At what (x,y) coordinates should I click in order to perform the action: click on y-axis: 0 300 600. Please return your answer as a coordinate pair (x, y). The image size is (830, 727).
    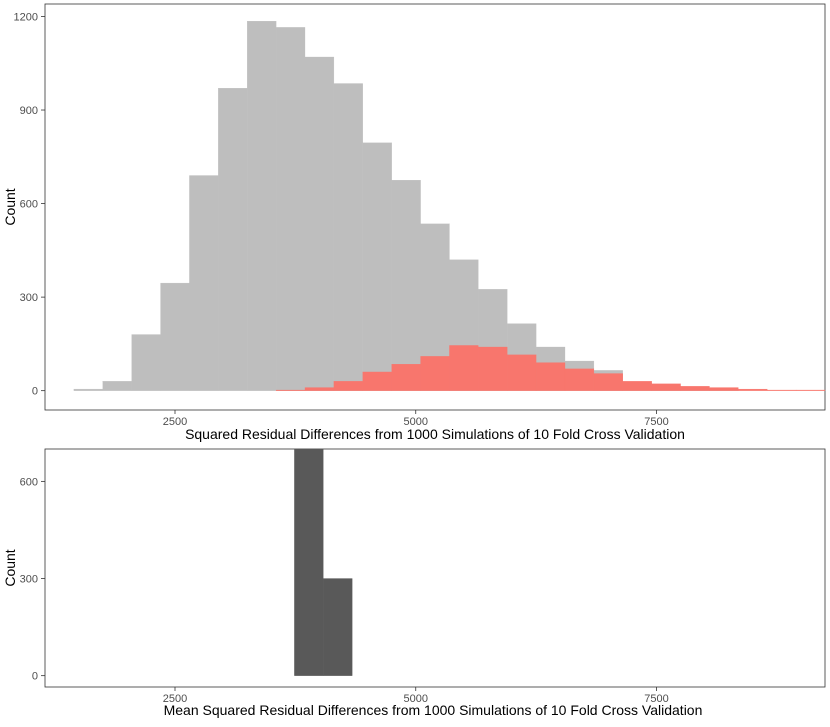
    Looking at the image, I should click on (32, 579).